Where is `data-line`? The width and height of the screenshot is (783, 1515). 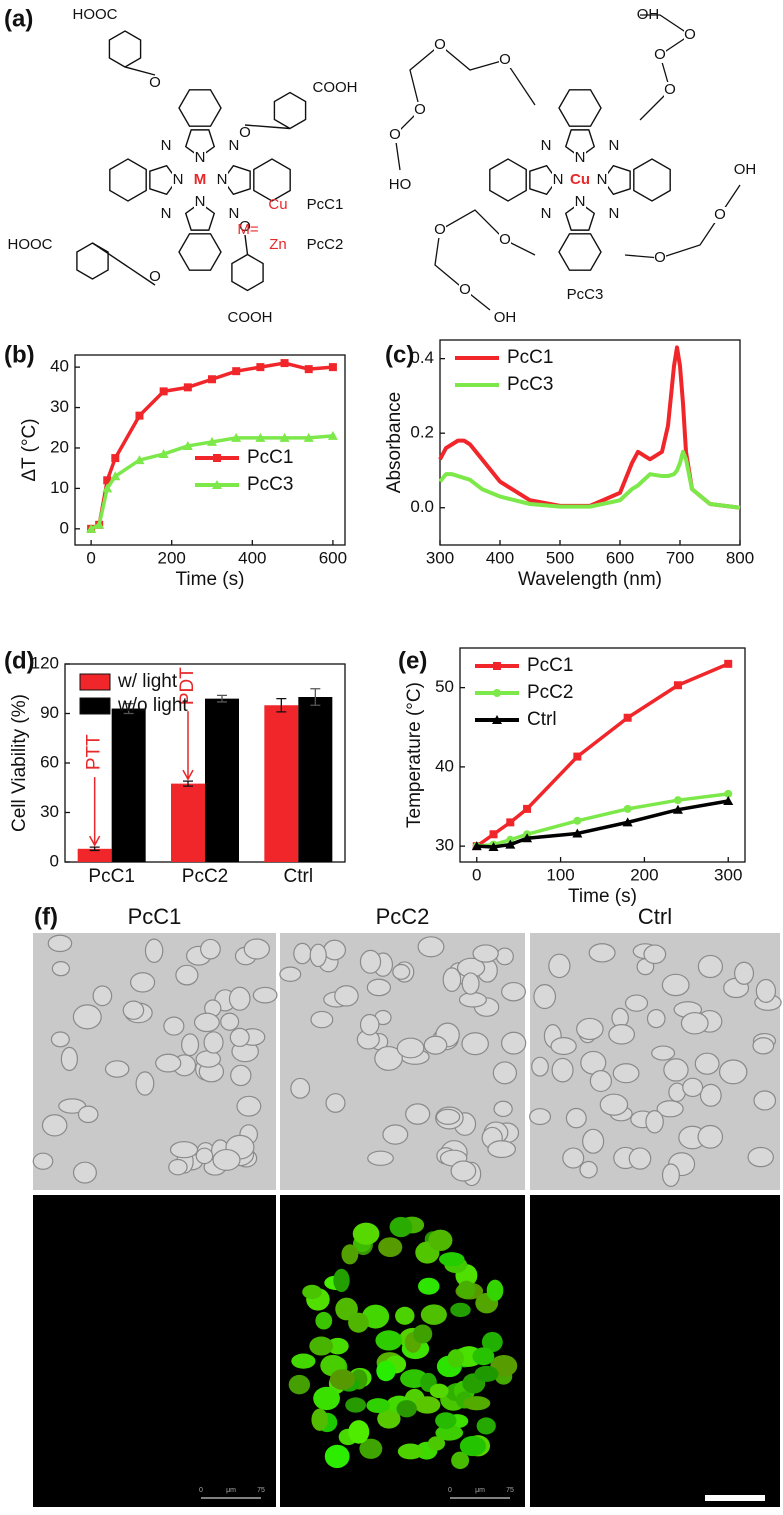 data-line is located at coordinates (602, 824).